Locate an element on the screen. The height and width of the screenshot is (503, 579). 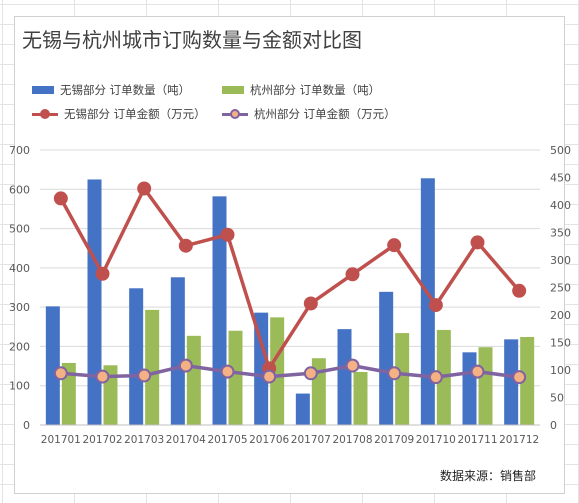
legend-item-hangzhou-quantity: 杭州部分 订单数量（吨） is located at coordinates (312, 90).